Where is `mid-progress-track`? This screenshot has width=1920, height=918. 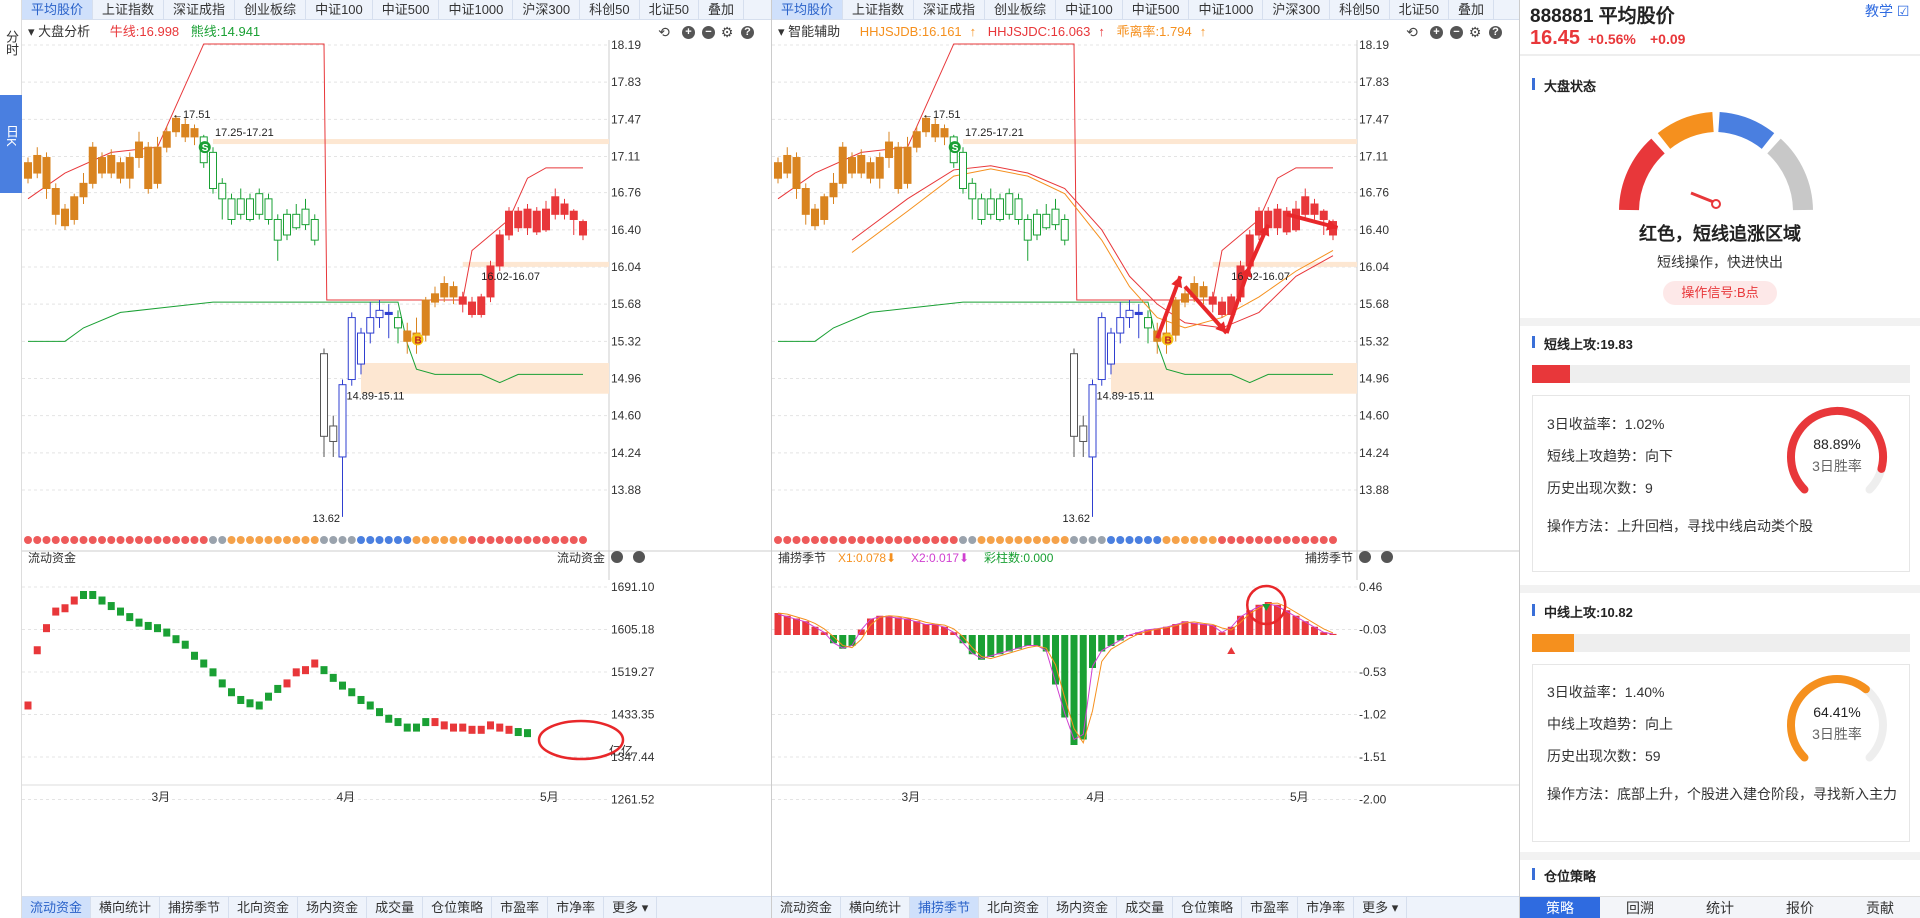 mid-progress-track is located at coordinates (1721, 643).